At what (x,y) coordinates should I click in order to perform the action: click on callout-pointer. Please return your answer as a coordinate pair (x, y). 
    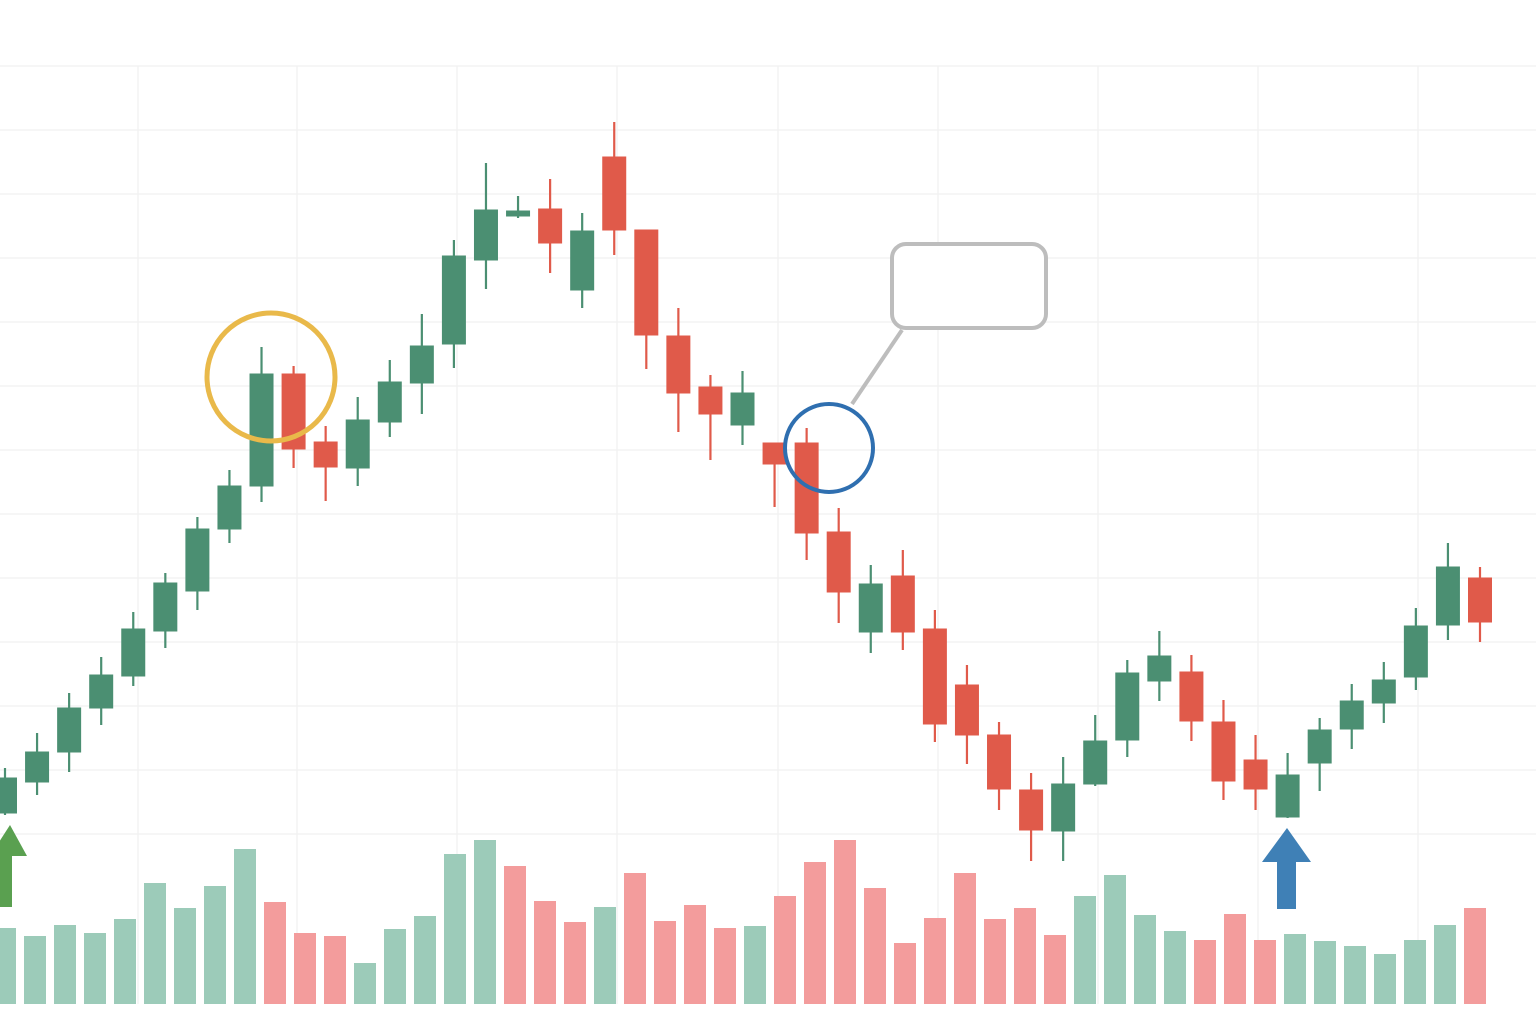
    Looking at the image, I should click on (877, 367).